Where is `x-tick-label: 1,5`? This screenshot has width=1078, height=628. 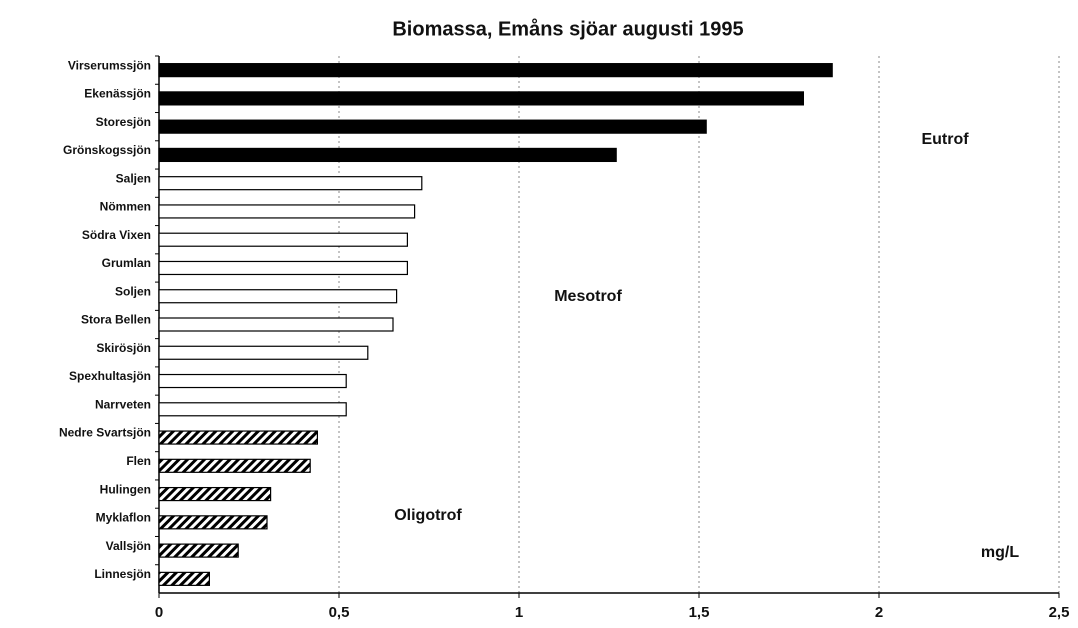 x-tick-label: 1,5 is located at coordinates (699, 612).